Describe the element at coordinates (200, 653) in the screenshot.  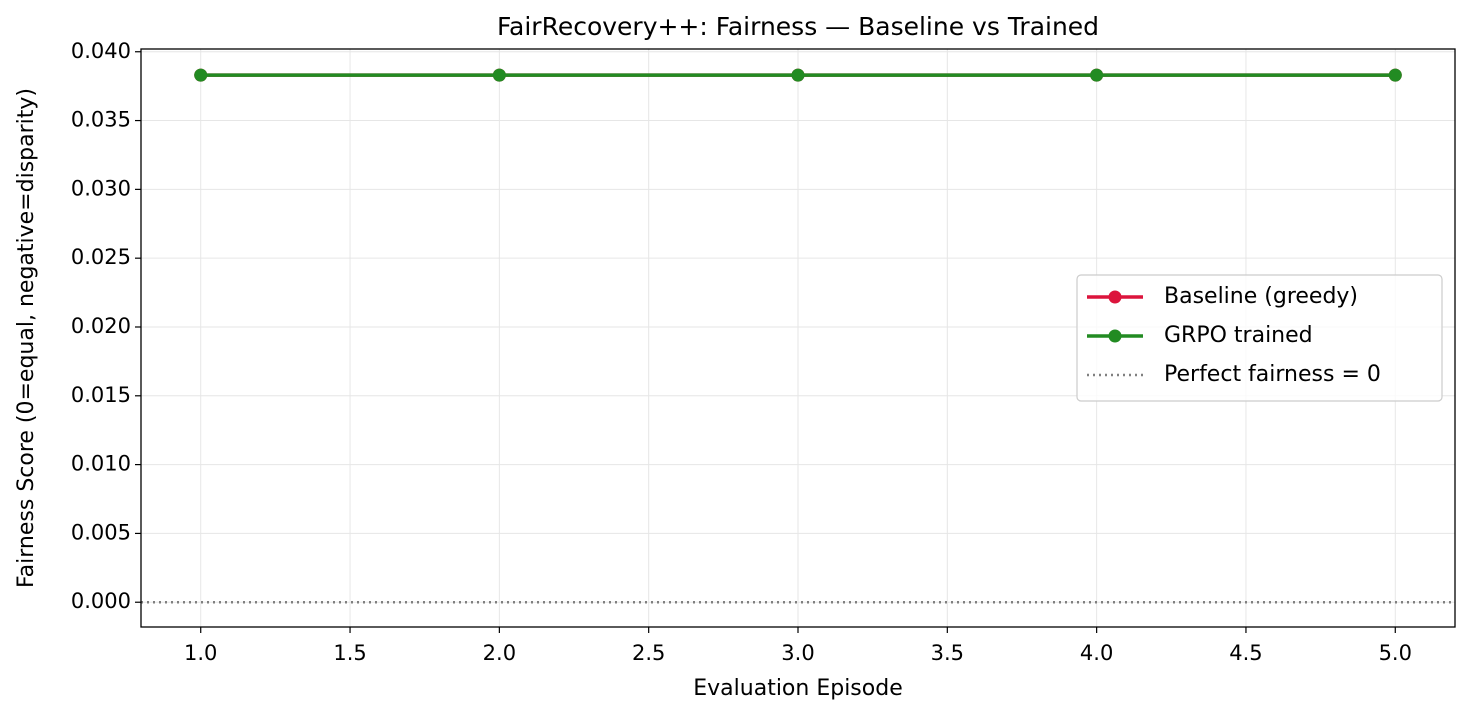
I see `x-tick-label: 1.0` at that location.